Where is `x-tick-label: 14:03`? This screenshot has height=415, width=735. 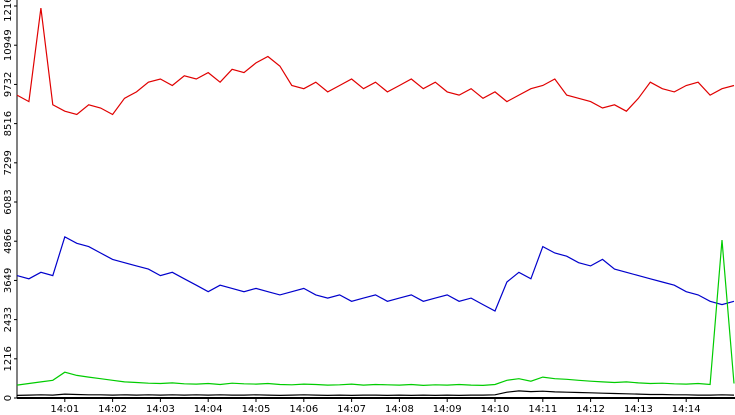
x-tick-label: 14:03 is located at coordinates (160, 409).